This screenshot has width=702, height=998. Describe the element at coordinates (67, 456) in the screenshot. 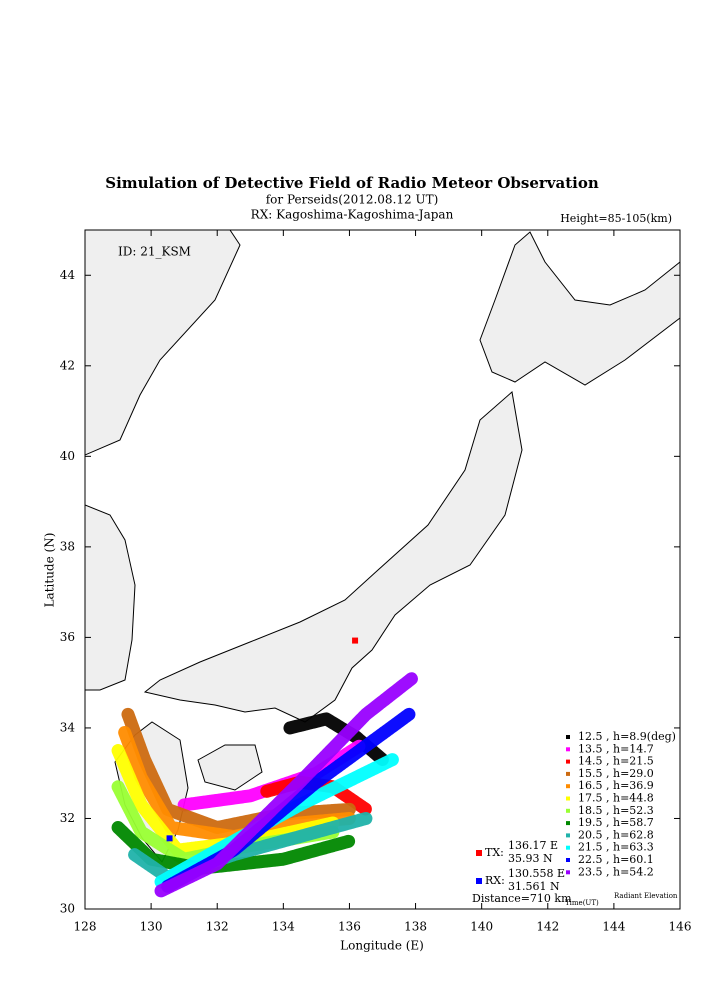

I see `y-tick-label: 40` at that location.